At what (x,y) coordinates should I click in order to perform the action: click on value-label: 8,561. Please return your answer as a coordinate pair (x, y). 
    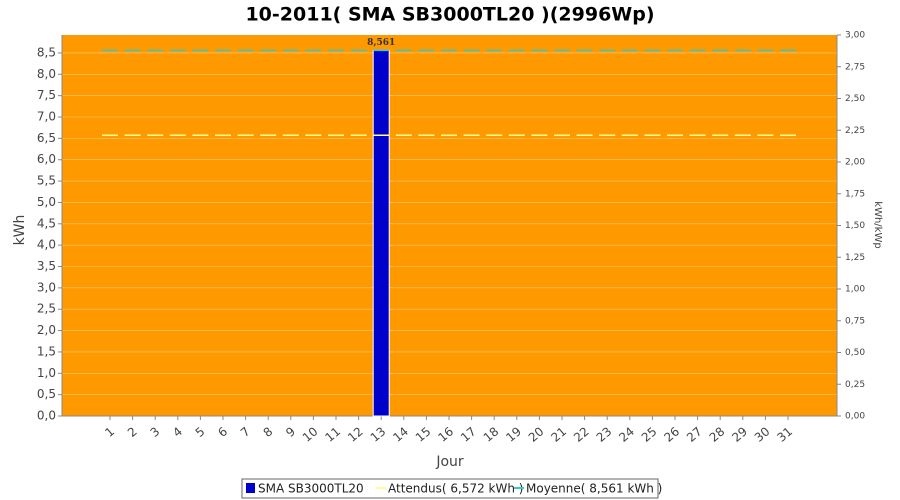
    Looking at the image, I should click on (381, 43).